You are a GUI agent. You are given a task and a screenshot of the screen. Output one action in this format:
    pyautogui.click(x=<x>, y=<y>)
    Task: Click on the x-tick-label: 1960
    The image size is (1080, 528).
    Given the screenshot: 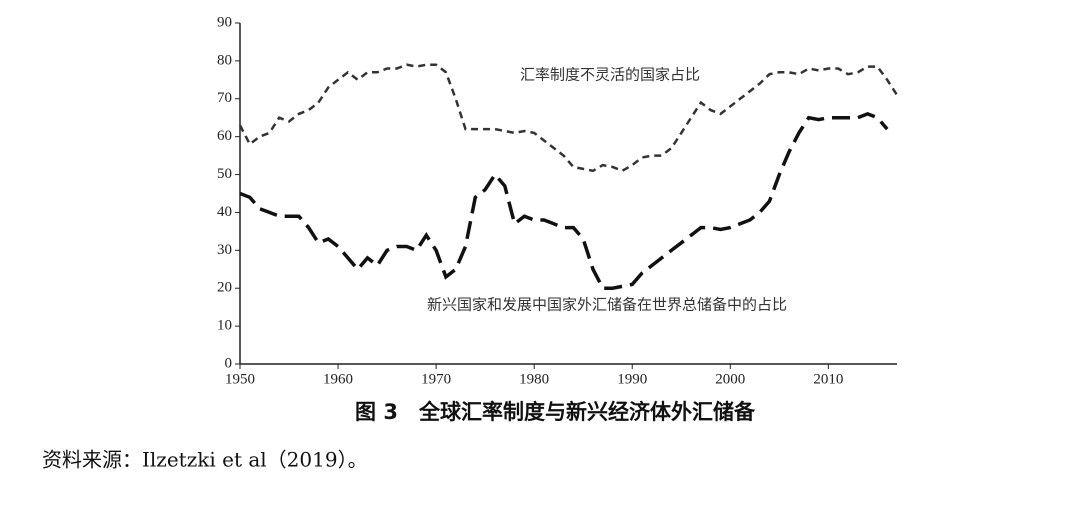 What is the action you would take?
    pyautogui.click(x=338, y=379)
    